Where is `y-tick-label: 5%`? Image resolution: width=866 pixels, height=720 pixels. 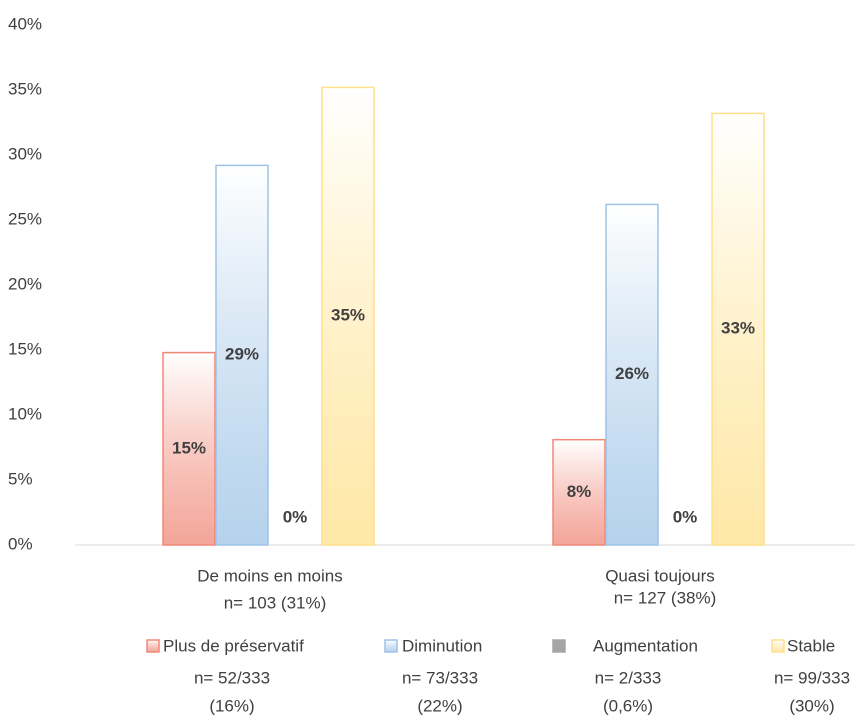
y-tick-label: 5% is located at coordinates (20, 478).